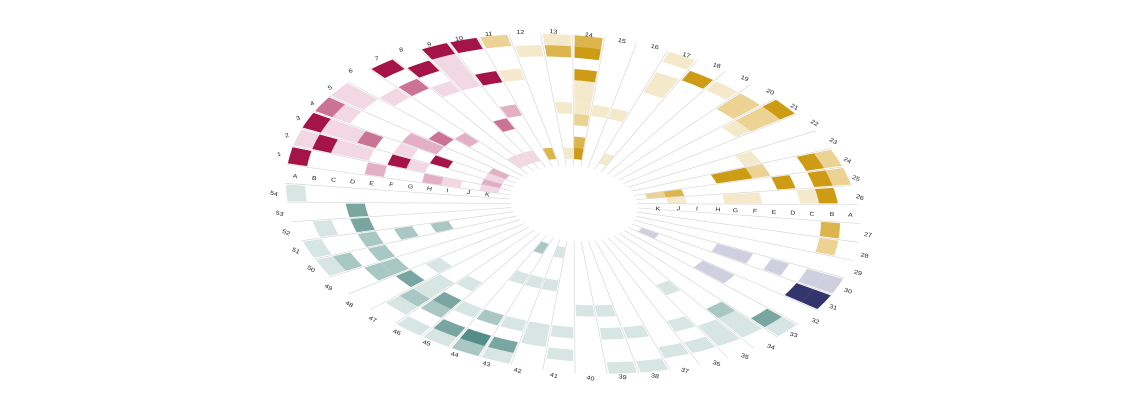  What do you see at coordinates (286, 232) in the screenshot?
I see `svg-text: 52` at bounding box center [286, 232].